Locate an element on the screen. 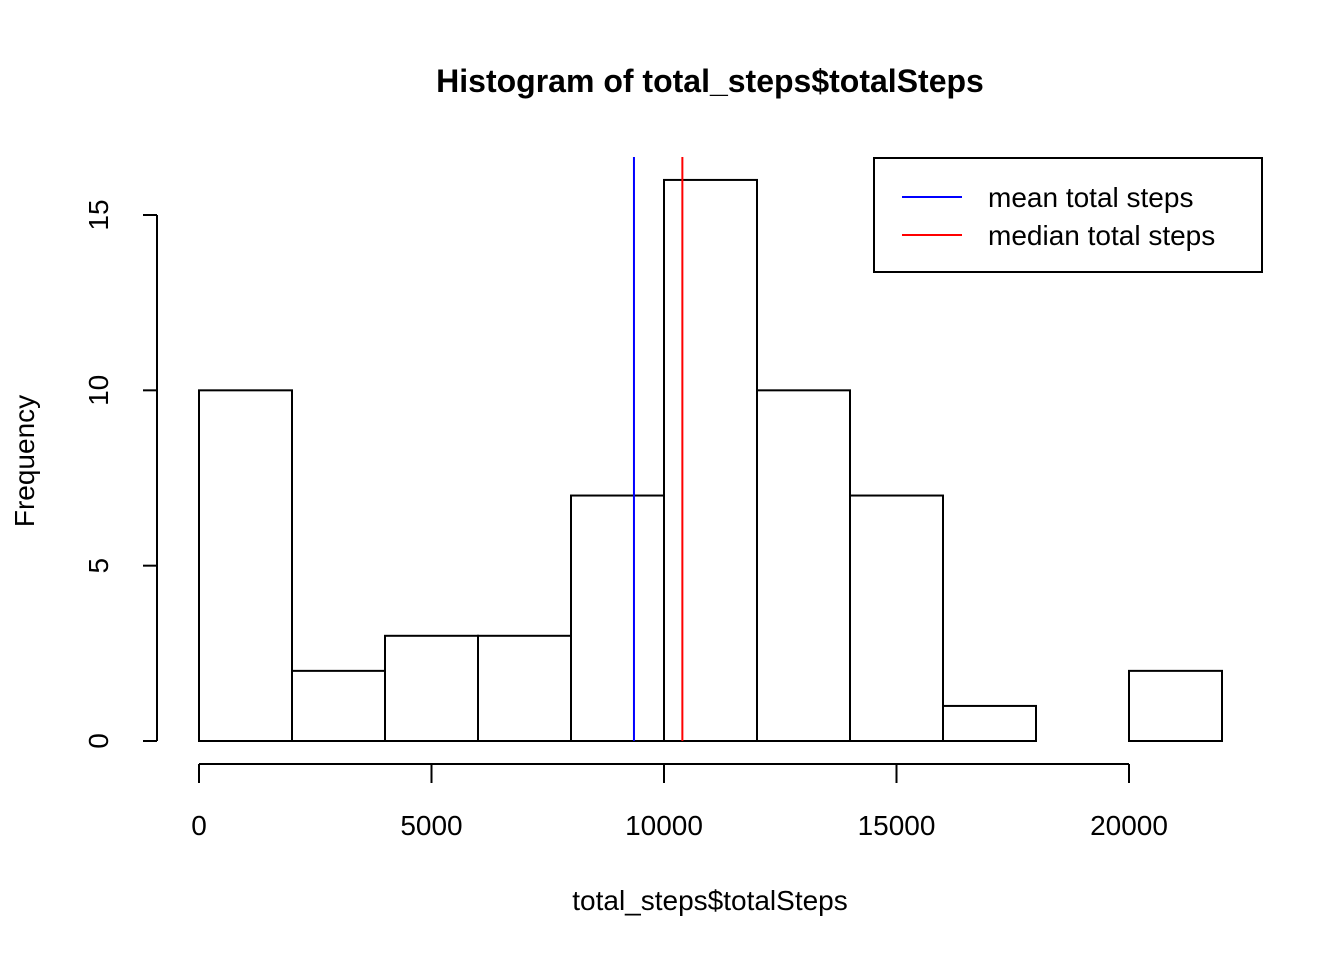 The height and width of the screenshot is (960, 1344). x-tick-label: 20000 is located at coordinates (1129, 825).